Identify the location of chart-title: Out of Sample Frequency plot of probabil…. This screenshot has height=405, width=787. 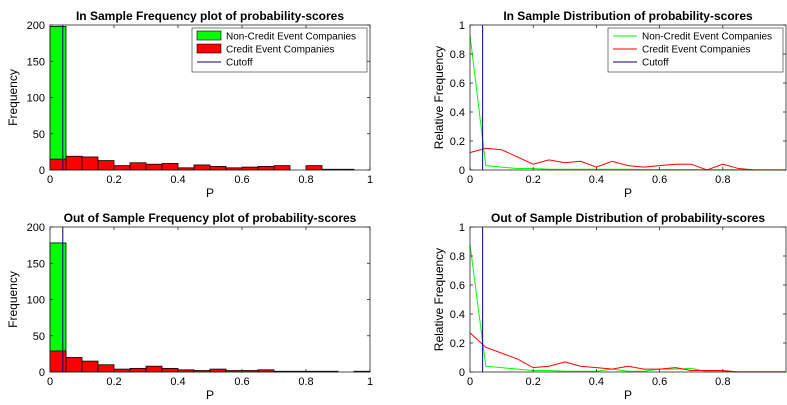
(210, 218).